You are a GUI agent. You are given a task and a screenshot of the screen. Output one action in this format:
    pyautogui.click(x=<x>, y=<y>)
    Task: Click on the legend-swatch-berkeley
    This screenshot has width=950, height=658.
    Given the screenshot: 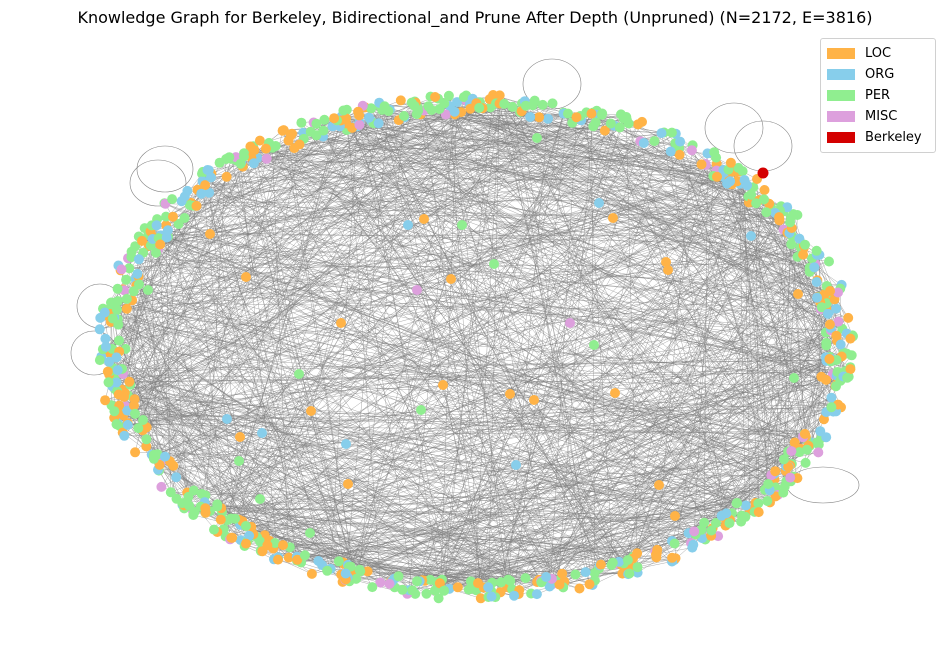 What is the action you would take?
    pyautogui.click(x=841, y=137)
    